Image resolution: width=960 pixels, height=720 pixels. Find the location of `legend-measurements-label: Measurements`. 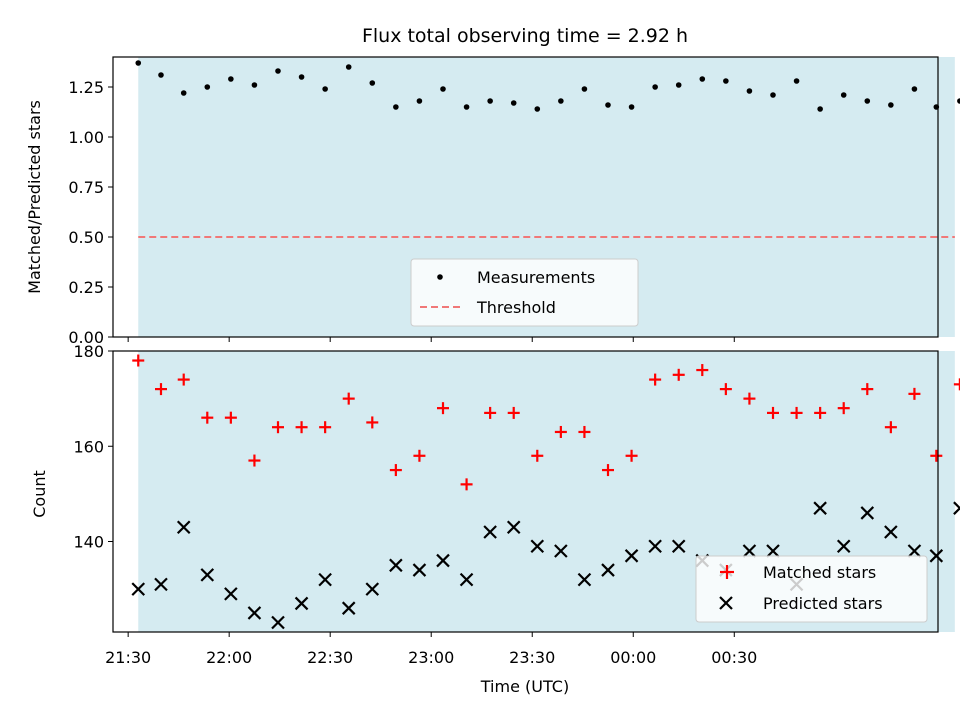

legend-measurements-label: Measurements is located at coordinates (536, 277).